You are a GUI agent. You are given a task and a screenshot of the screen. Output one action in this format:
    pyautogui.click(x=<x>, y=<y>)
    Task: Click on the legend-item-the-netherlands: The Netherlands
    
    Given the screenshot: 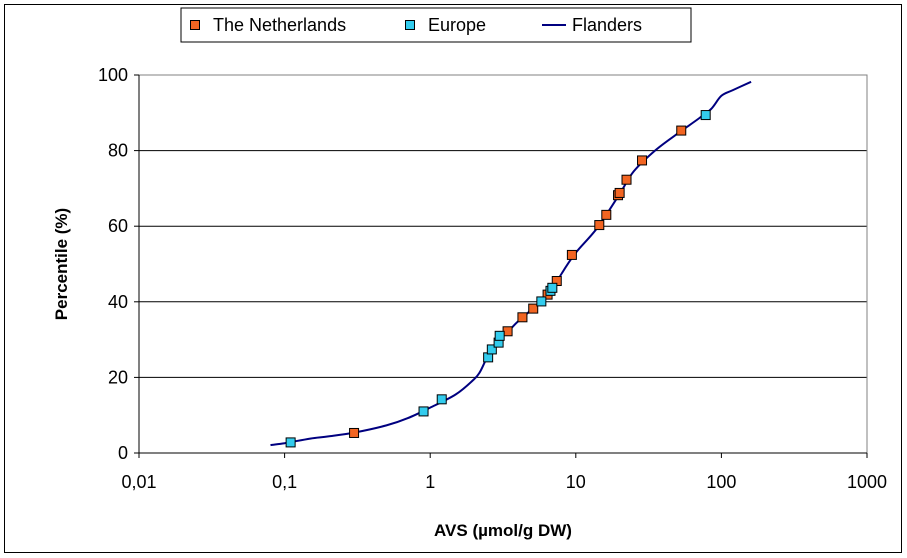 What is the action you would take?
    pyautogui.click(x=268, y=25)
    